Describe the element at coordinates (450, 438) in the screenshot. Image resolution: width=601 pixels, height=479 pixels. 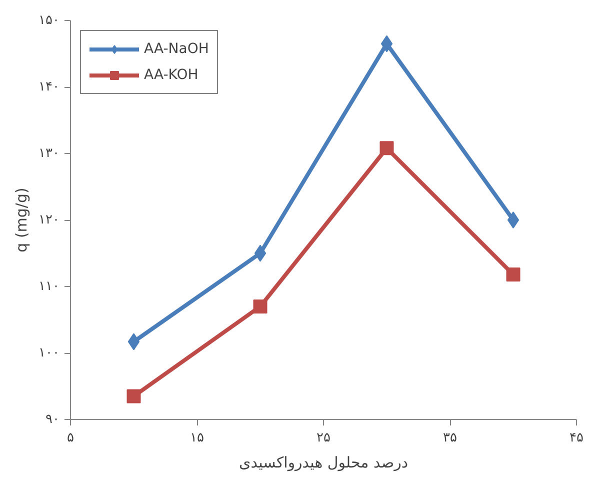
I see `x-tick-label: ۳۵` at that location.